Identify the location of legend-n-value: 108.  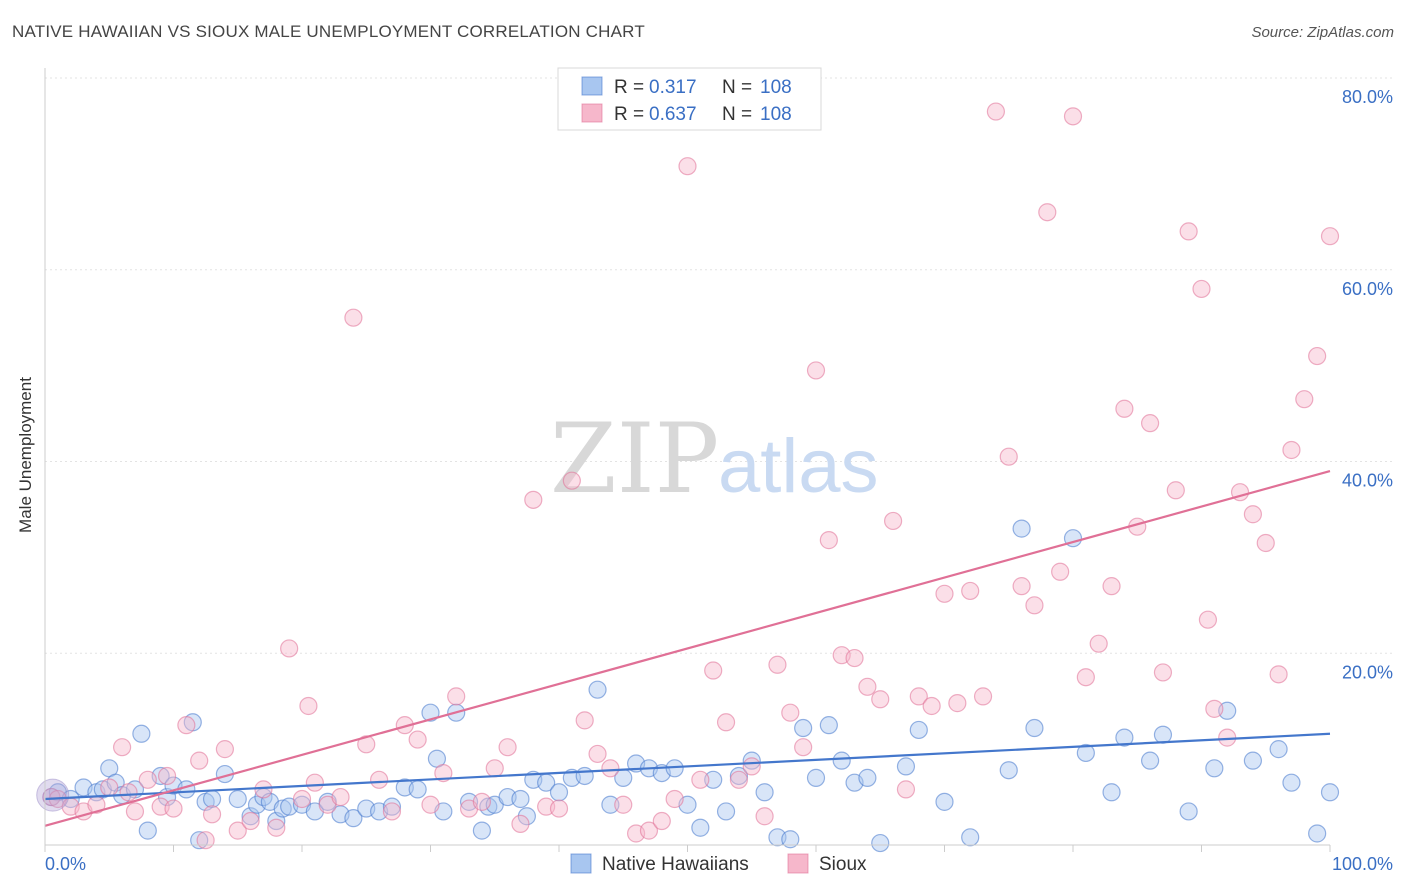
(776, 114).